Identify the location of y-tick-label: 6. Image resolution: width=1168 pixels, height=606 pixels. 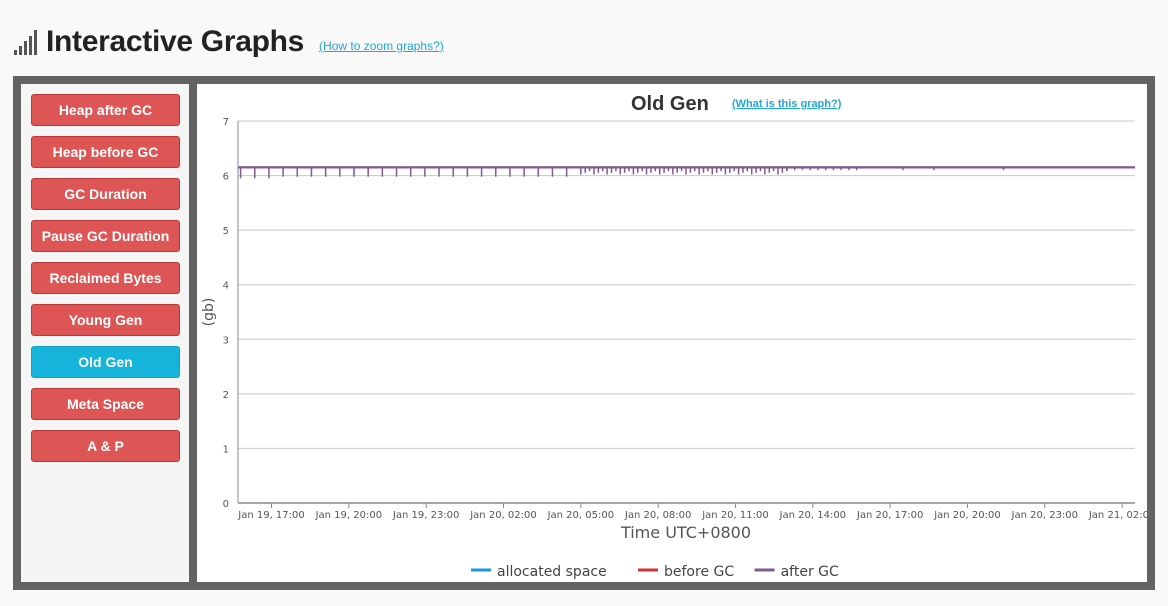
(226, 177).